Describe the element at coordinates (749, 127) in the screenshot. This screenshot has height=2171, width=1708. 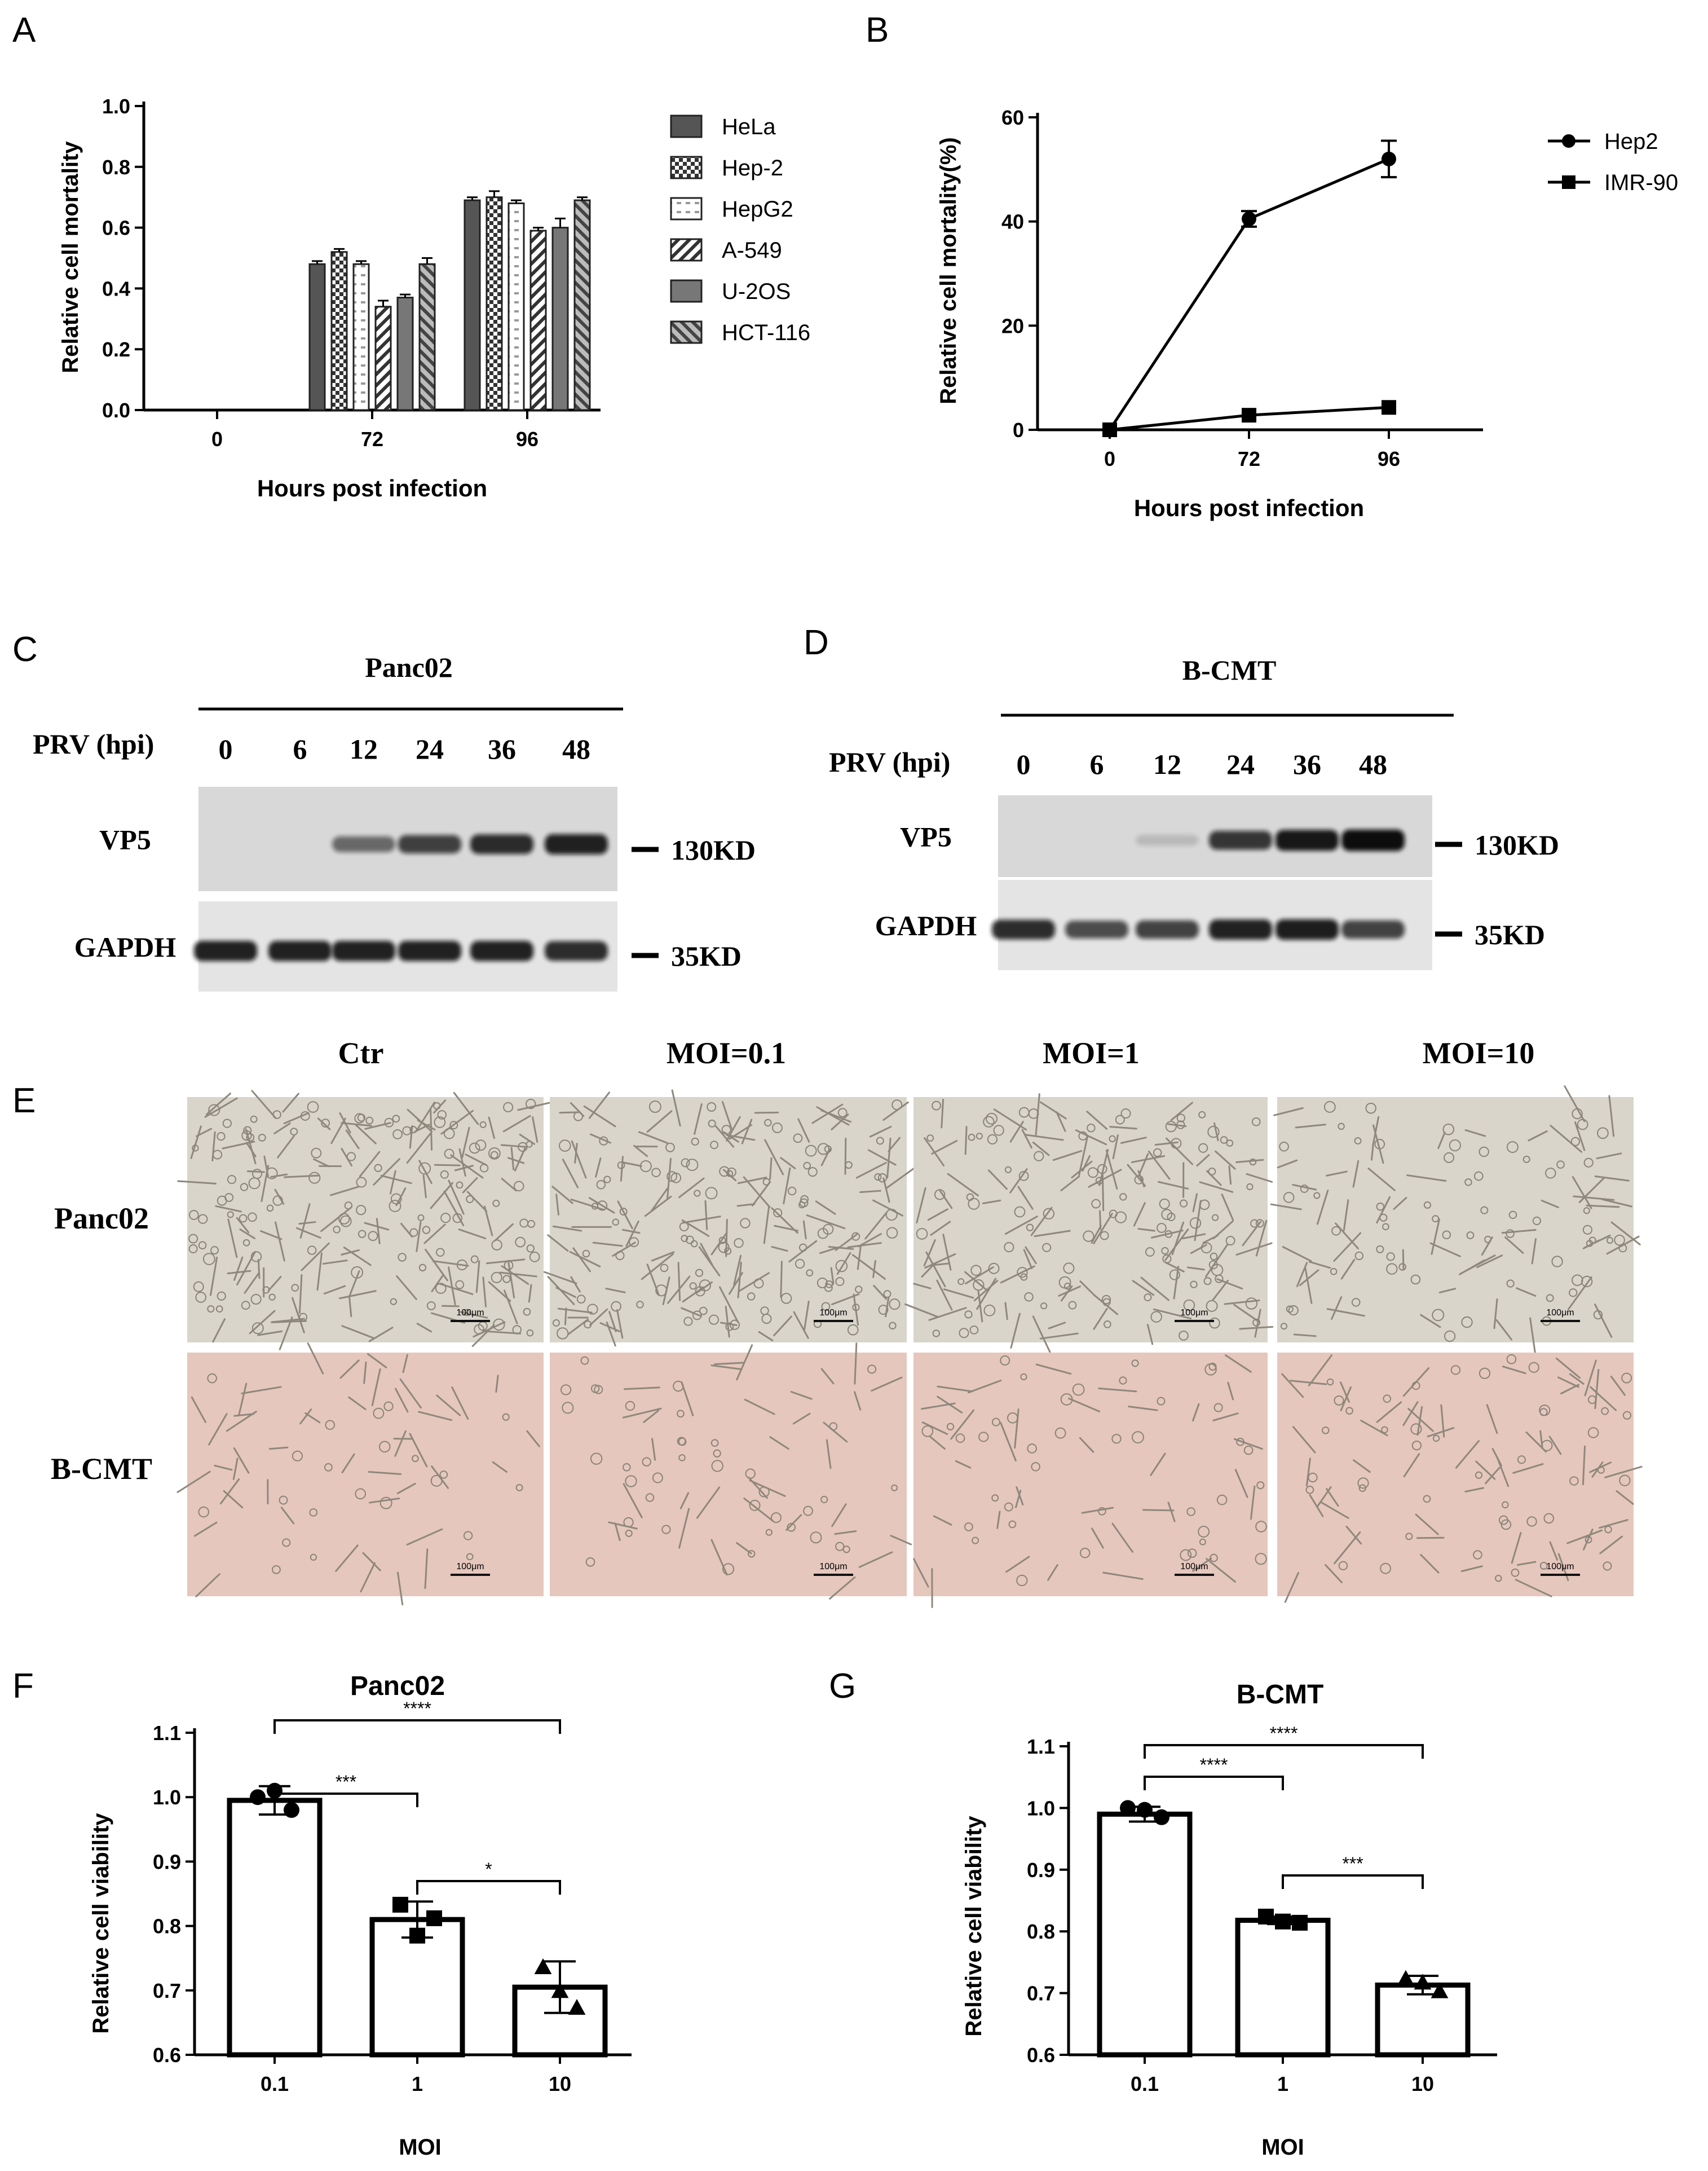
I see `chart-a-legend-label: HeLa` at that location.